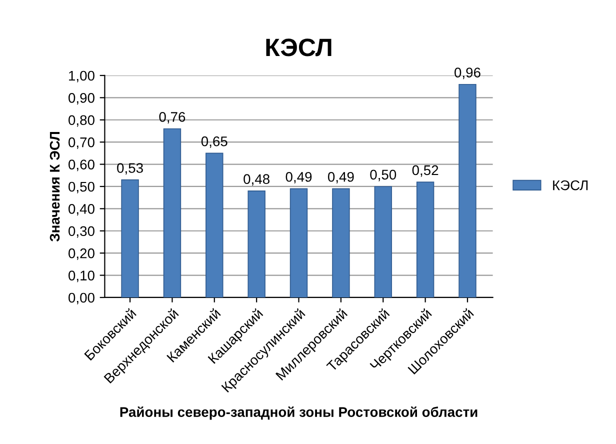 This screenshot has height=444, width=616. What do you see at coordinates (425, 171) in the screenshot?
I see `data-label: 0,52` at bounding box center [425, 171].